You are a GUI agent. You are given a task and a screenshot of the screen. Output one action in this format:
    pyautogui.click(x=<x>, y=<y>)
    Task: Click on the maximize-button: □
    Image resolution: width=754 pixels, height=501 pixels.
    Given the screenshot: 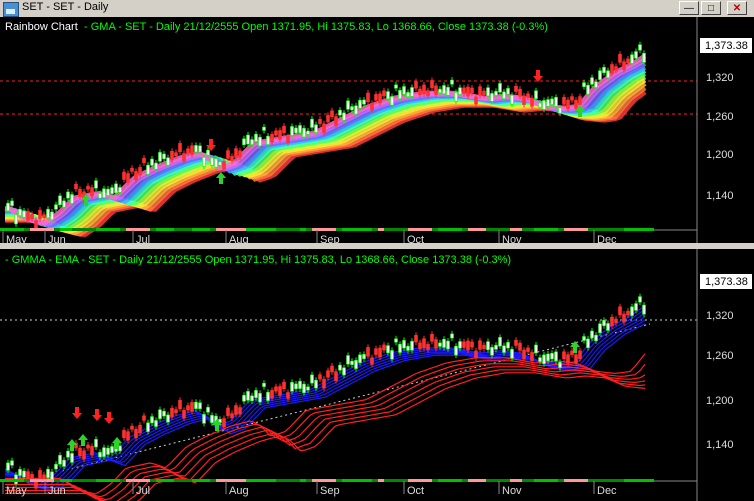 What is the action you would take?
    pyautogui.click(x=711, y=8)
    